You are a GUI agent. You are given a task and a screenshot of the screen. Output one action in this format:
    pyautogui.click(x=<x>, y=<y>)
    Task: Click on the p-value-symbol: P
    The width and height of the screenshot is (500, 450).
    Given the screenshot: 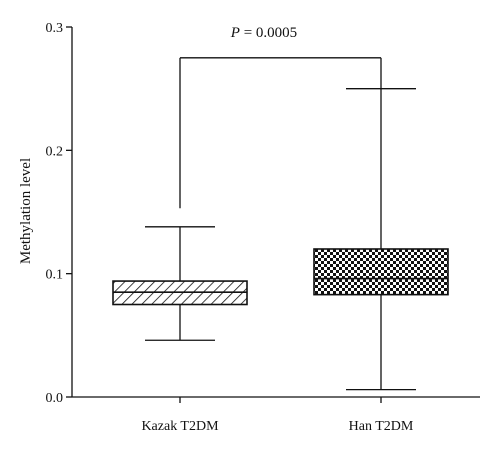 What is the action you would take?
    pyautogui.click(x=235, y=33)
    